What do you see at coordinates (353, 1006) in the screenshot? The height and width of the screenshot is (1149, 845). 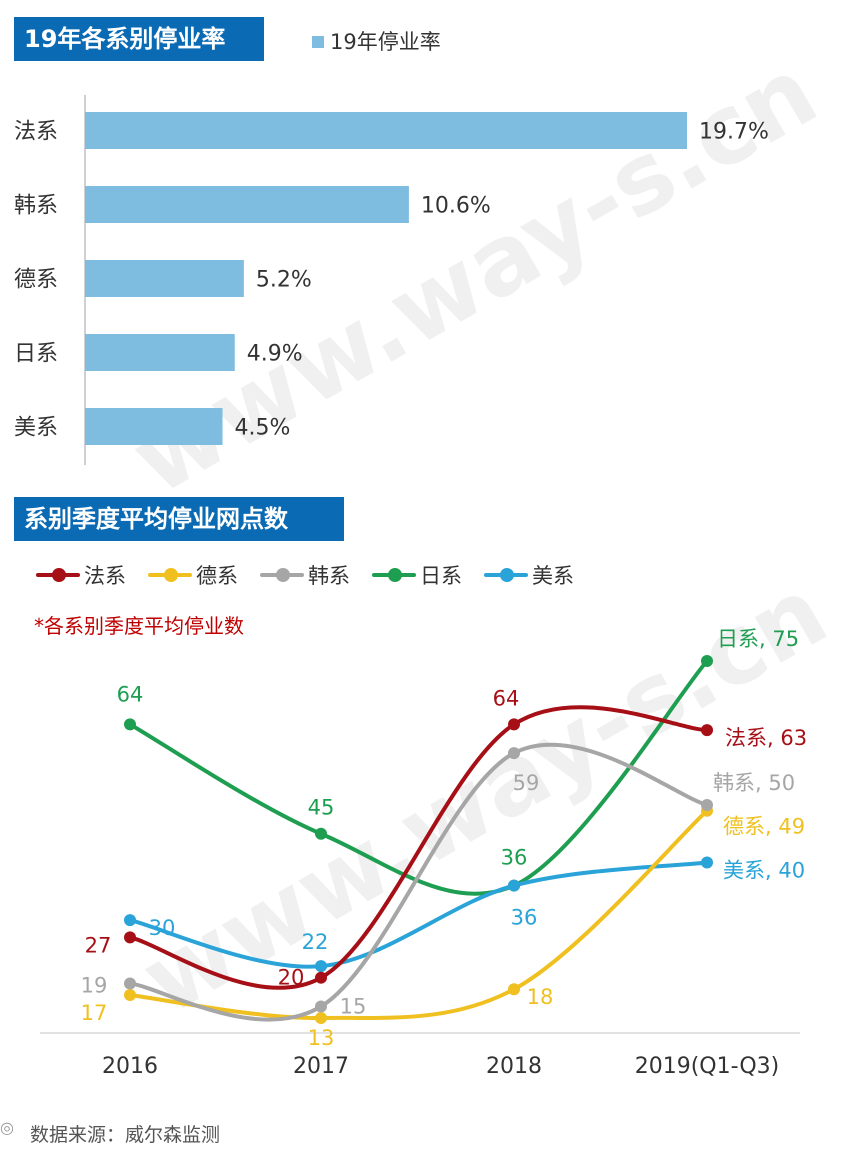 I see `data-label-韩系-1: 15` at bounding box center [353, 1006].